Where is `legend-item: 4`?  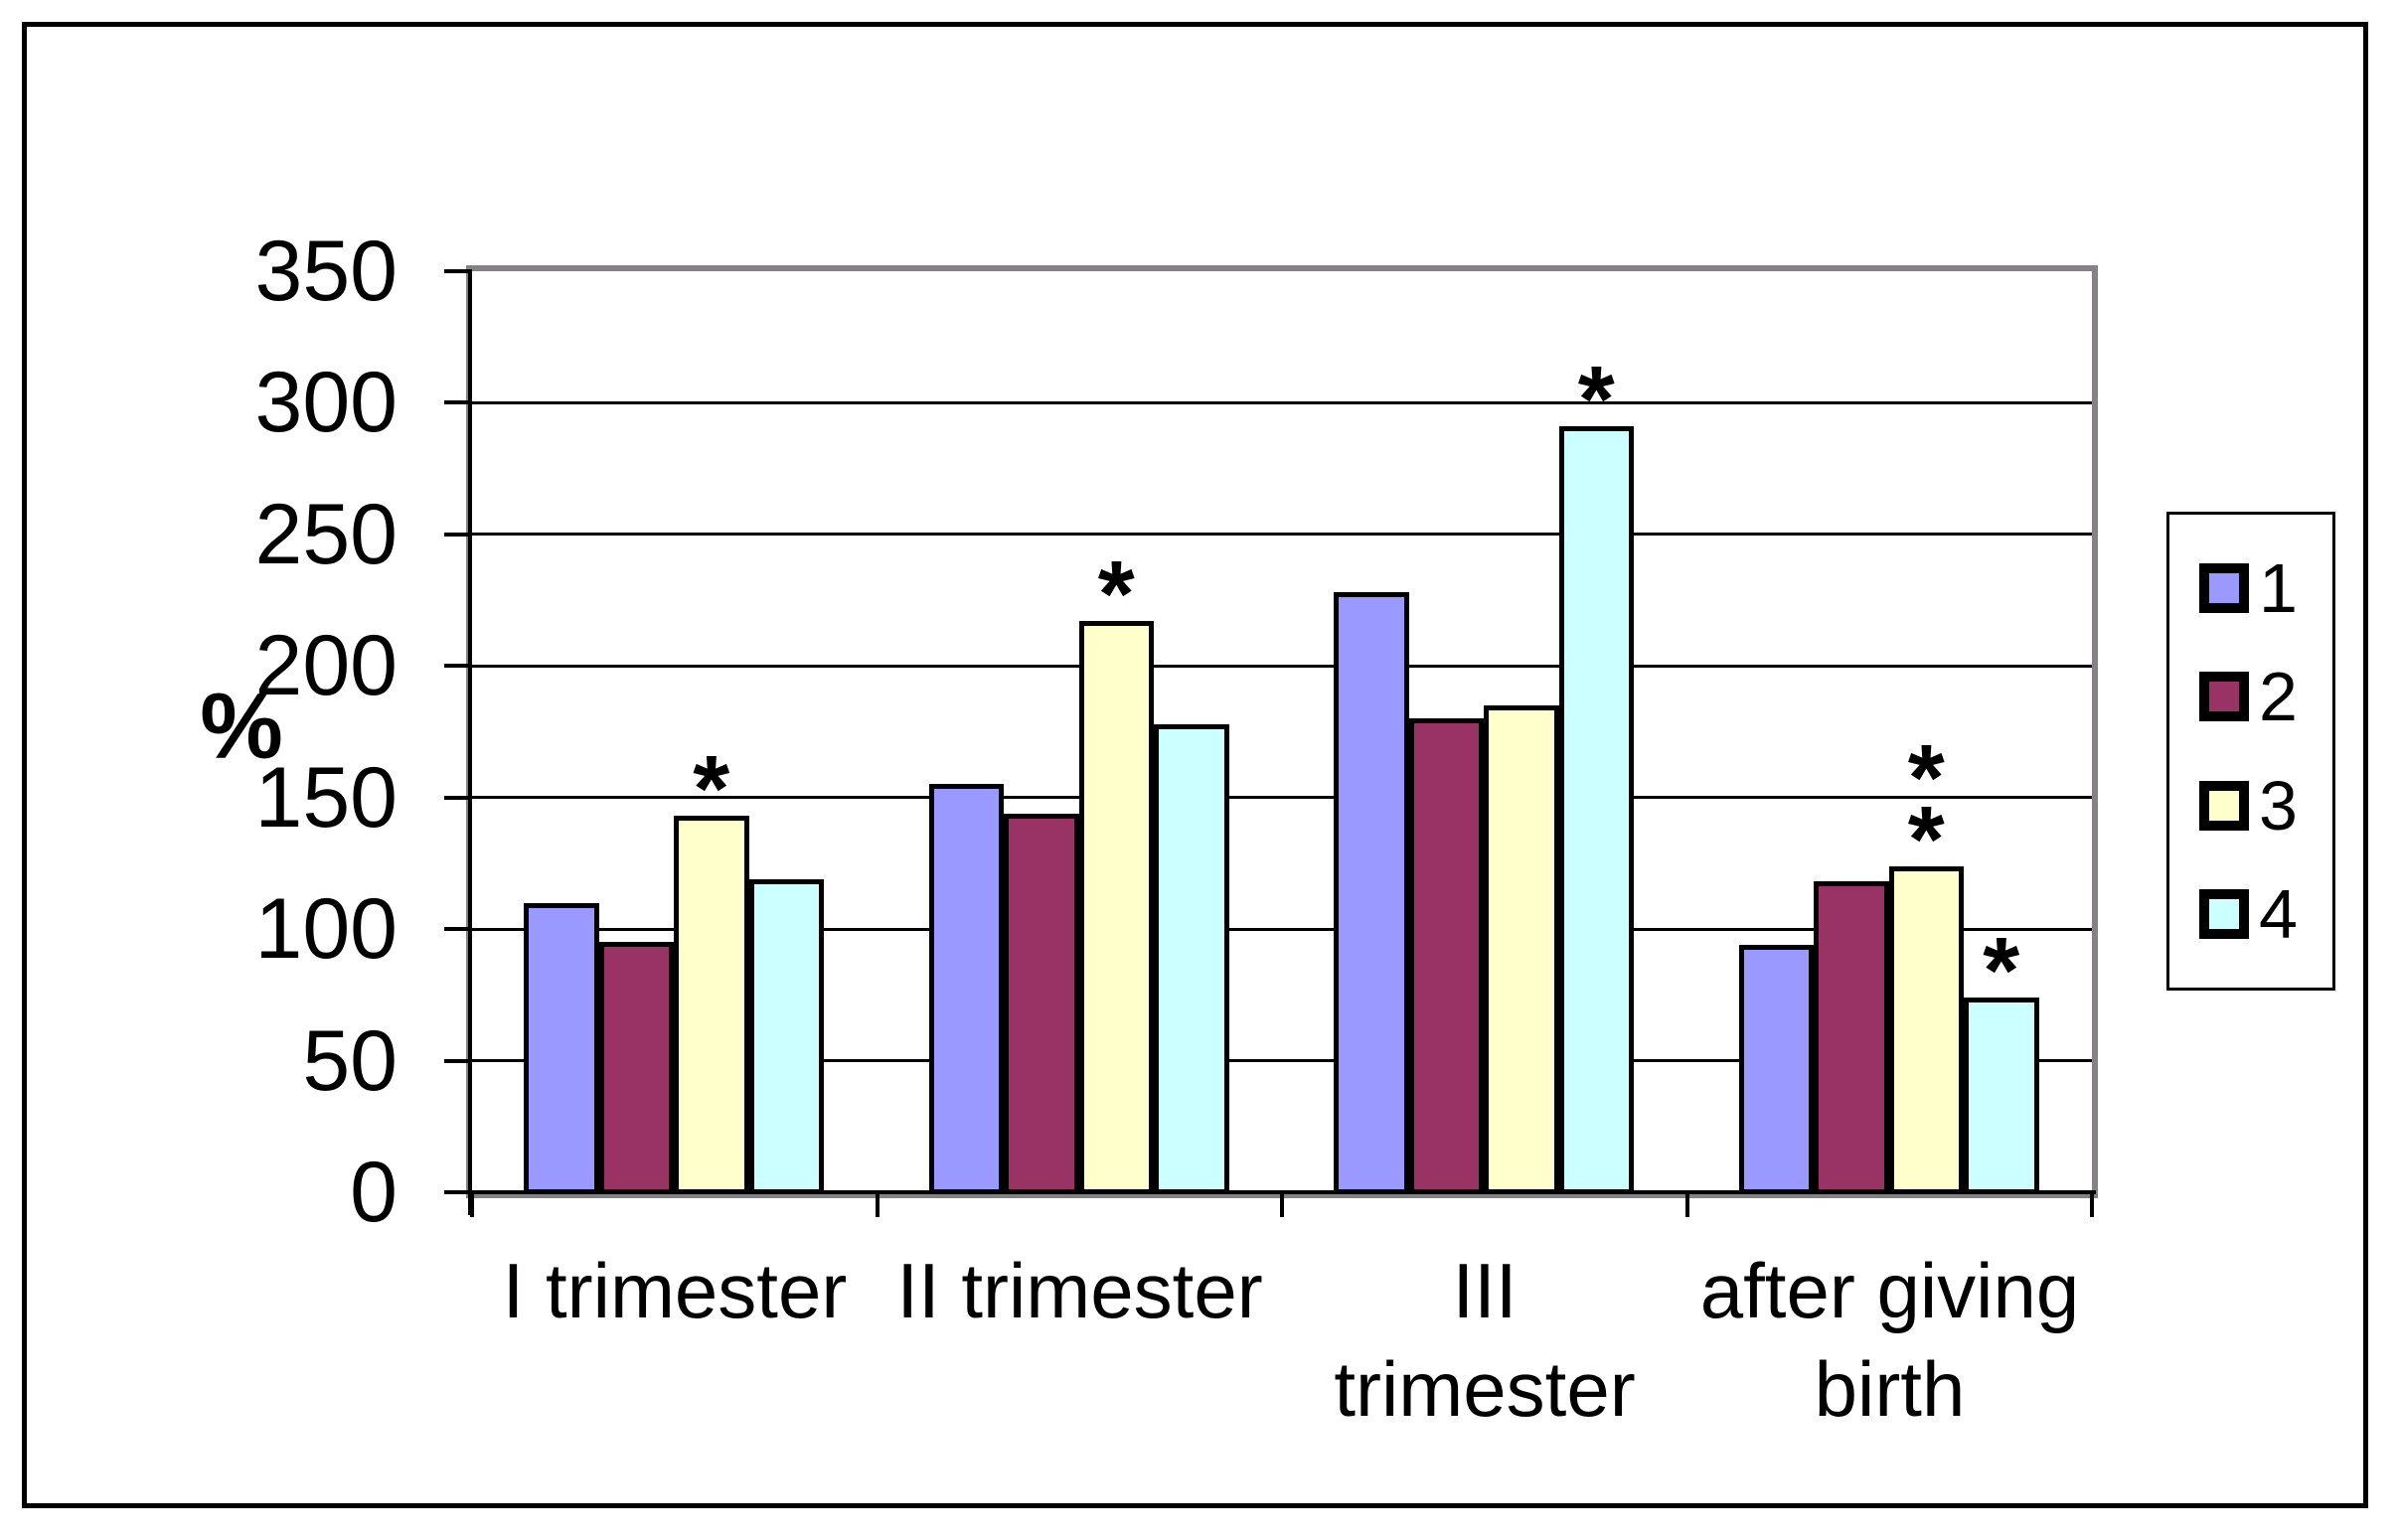
legend-item: 4 is located at coordinates (2265, 914).